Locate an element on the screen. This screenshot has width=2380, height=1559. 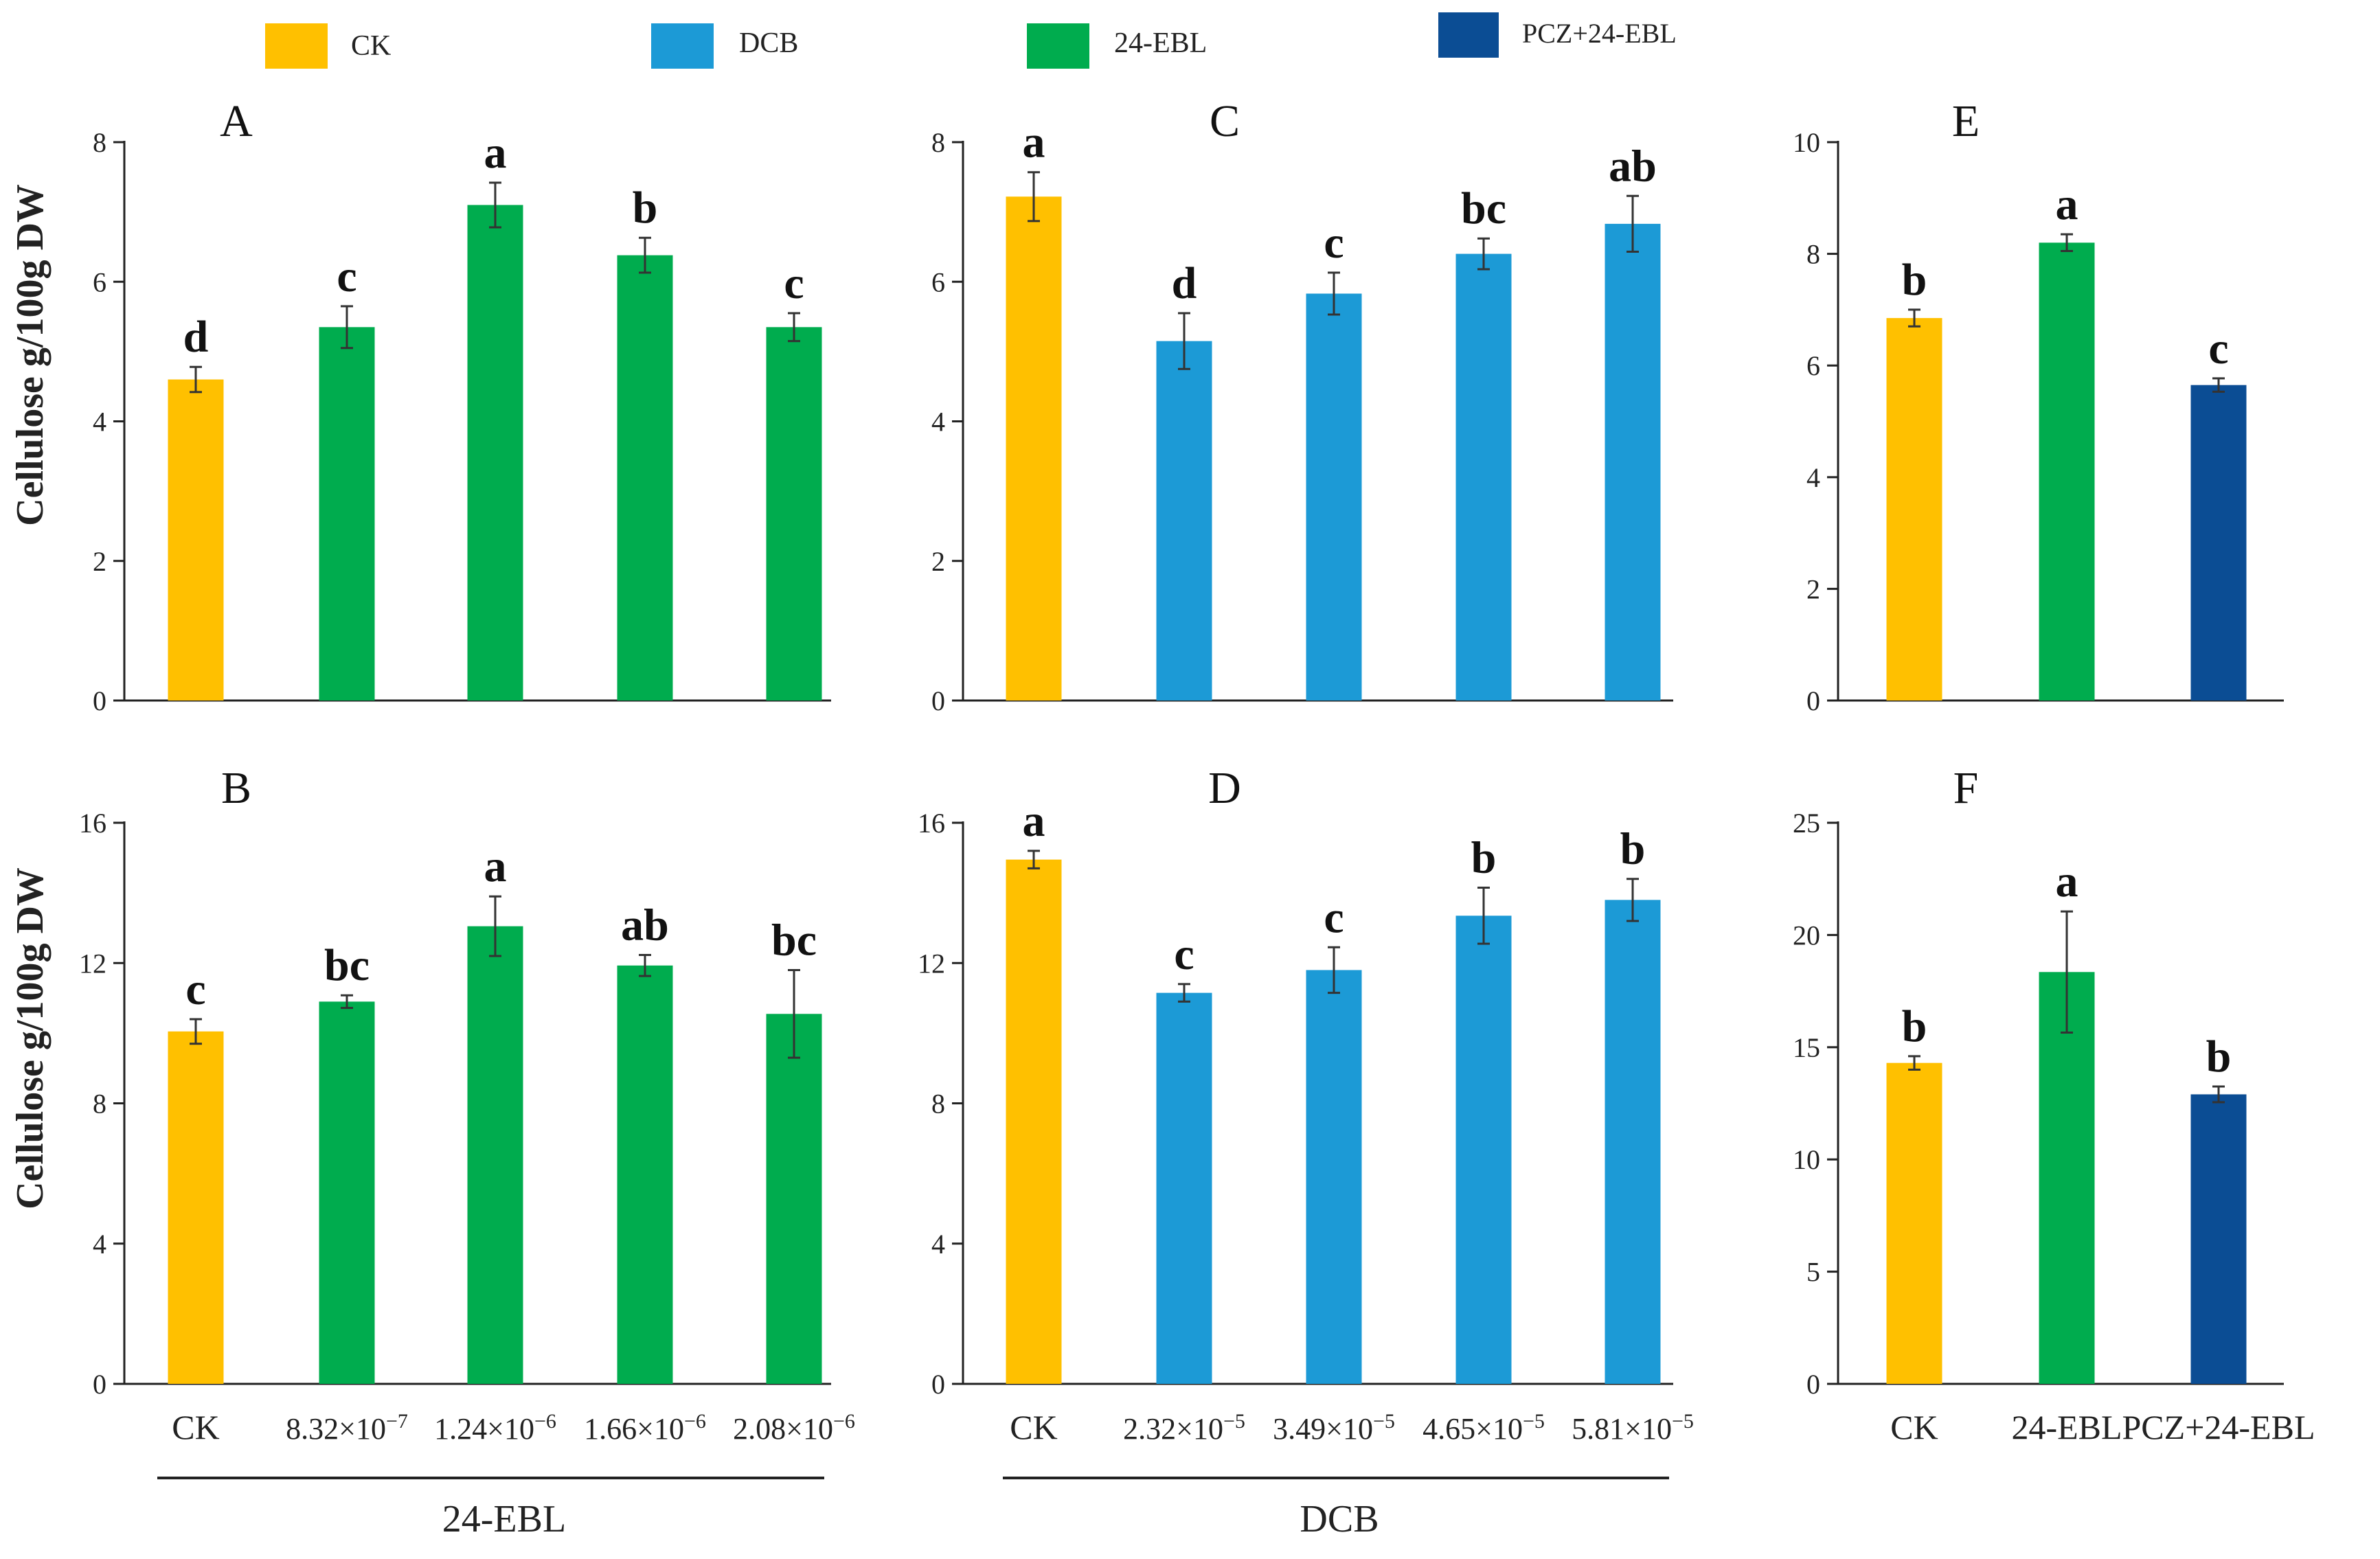
y-axis-title-top: Cellulose g/100g DW is located at coordinates (30, 355).